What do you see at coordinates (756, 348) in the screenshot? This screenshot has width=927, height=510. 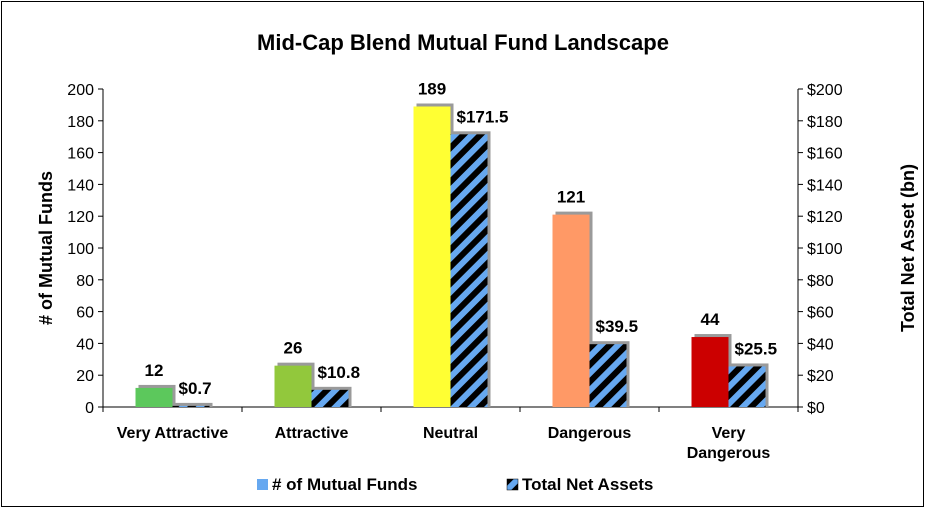 I see `data-label-total-net-assets: $25.5` at bounding box center [756, 348].